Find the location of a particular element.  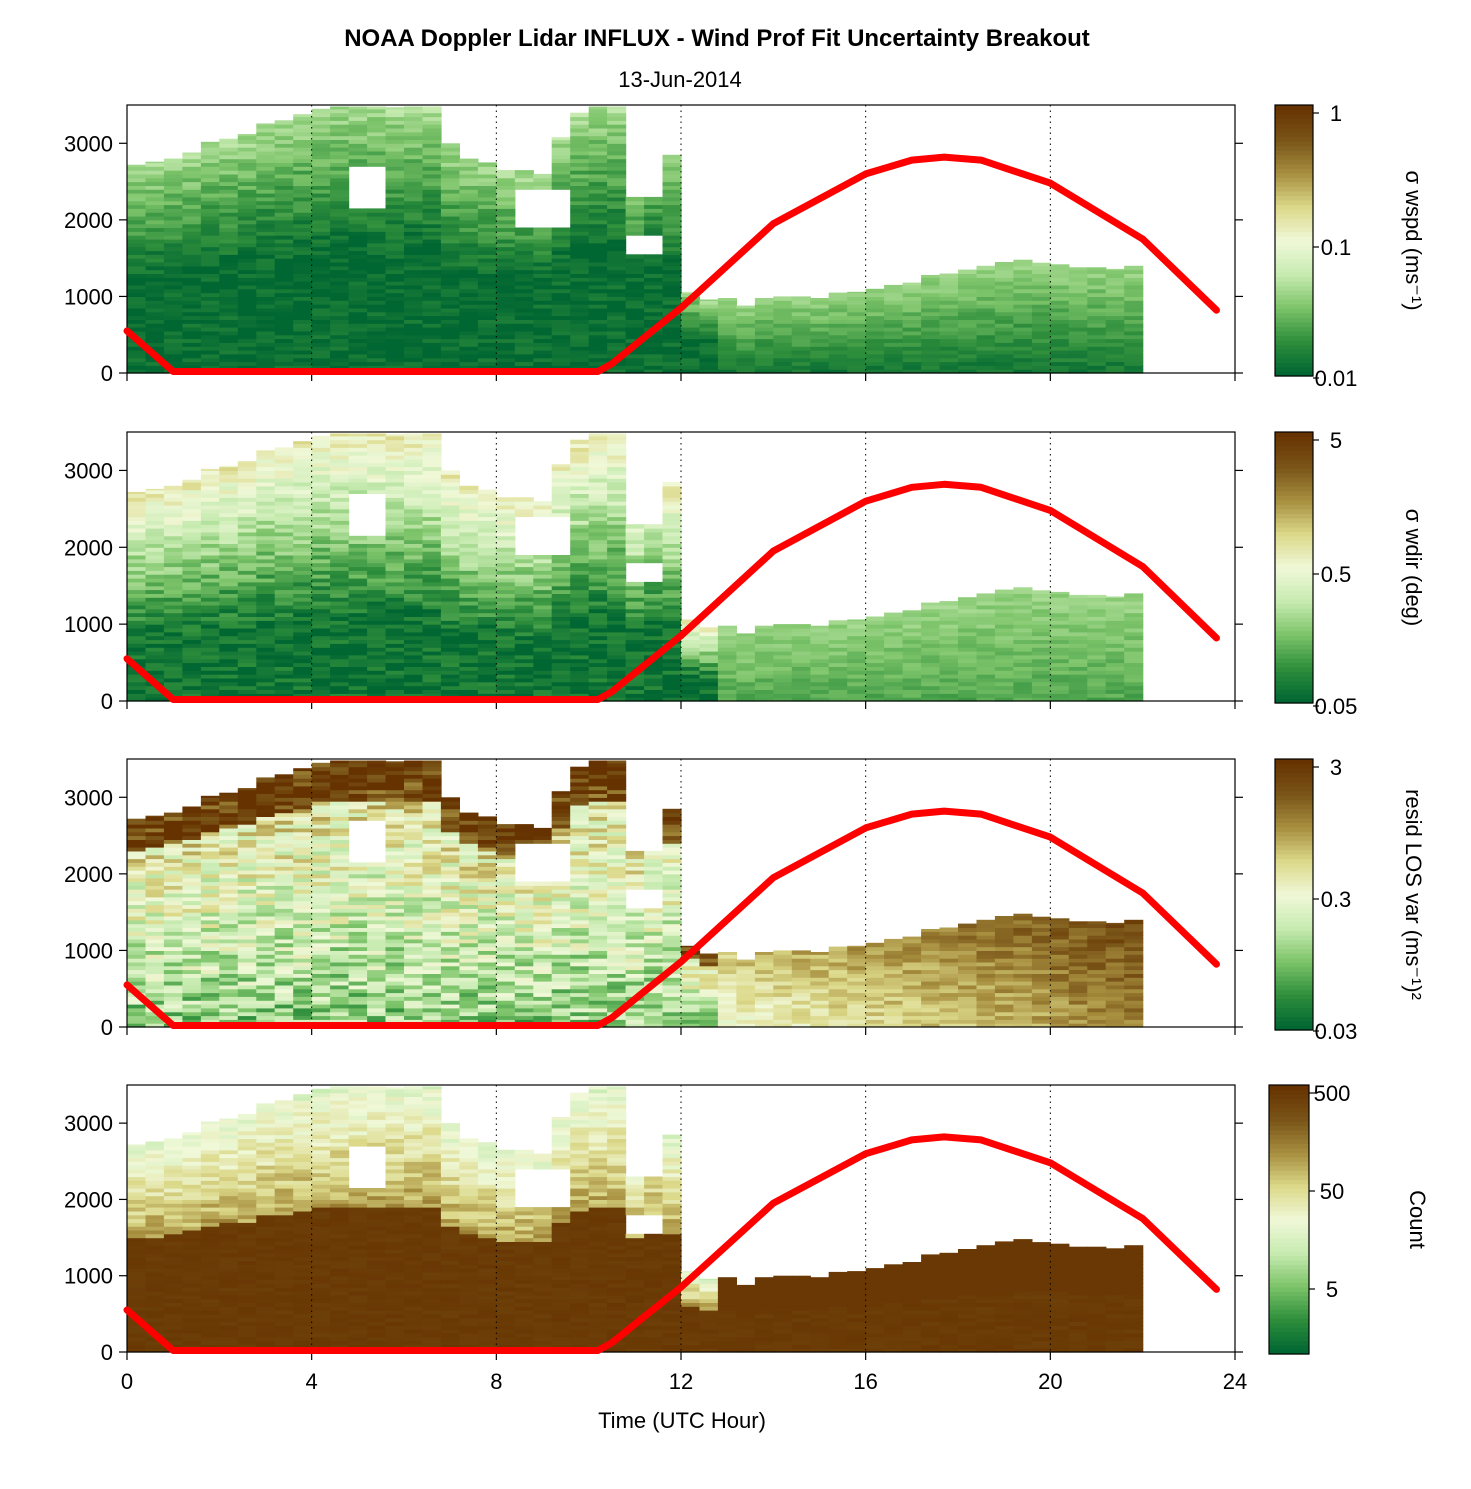

heatmap-cells is located at coordinates (635, 894).